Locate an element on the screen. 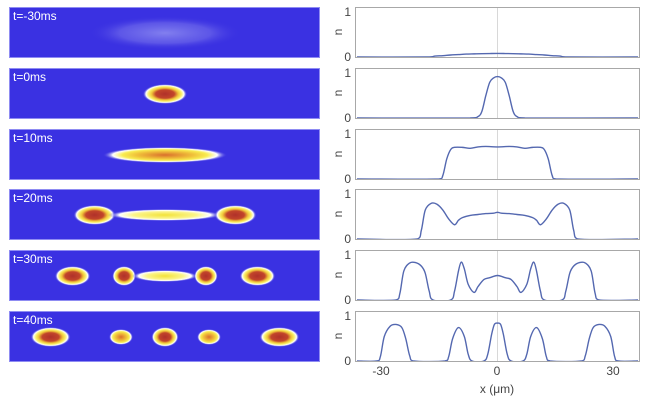 This screenshot has height=412, width=652. density-image: t=0ms is located at coordinates (164, 93).